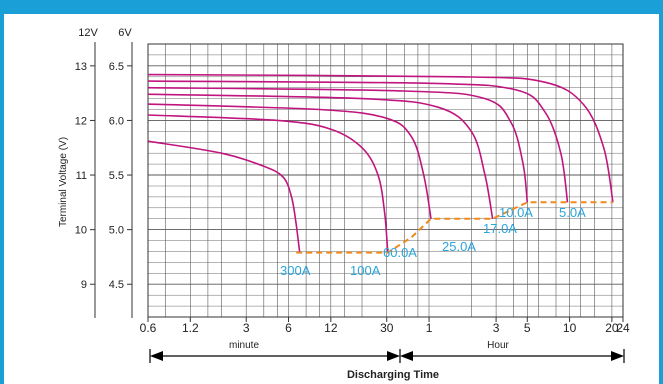 The image size is (663, 384). Describe the element at coordinates (661, 199) in the screenshot. I see `border-right` at that location.